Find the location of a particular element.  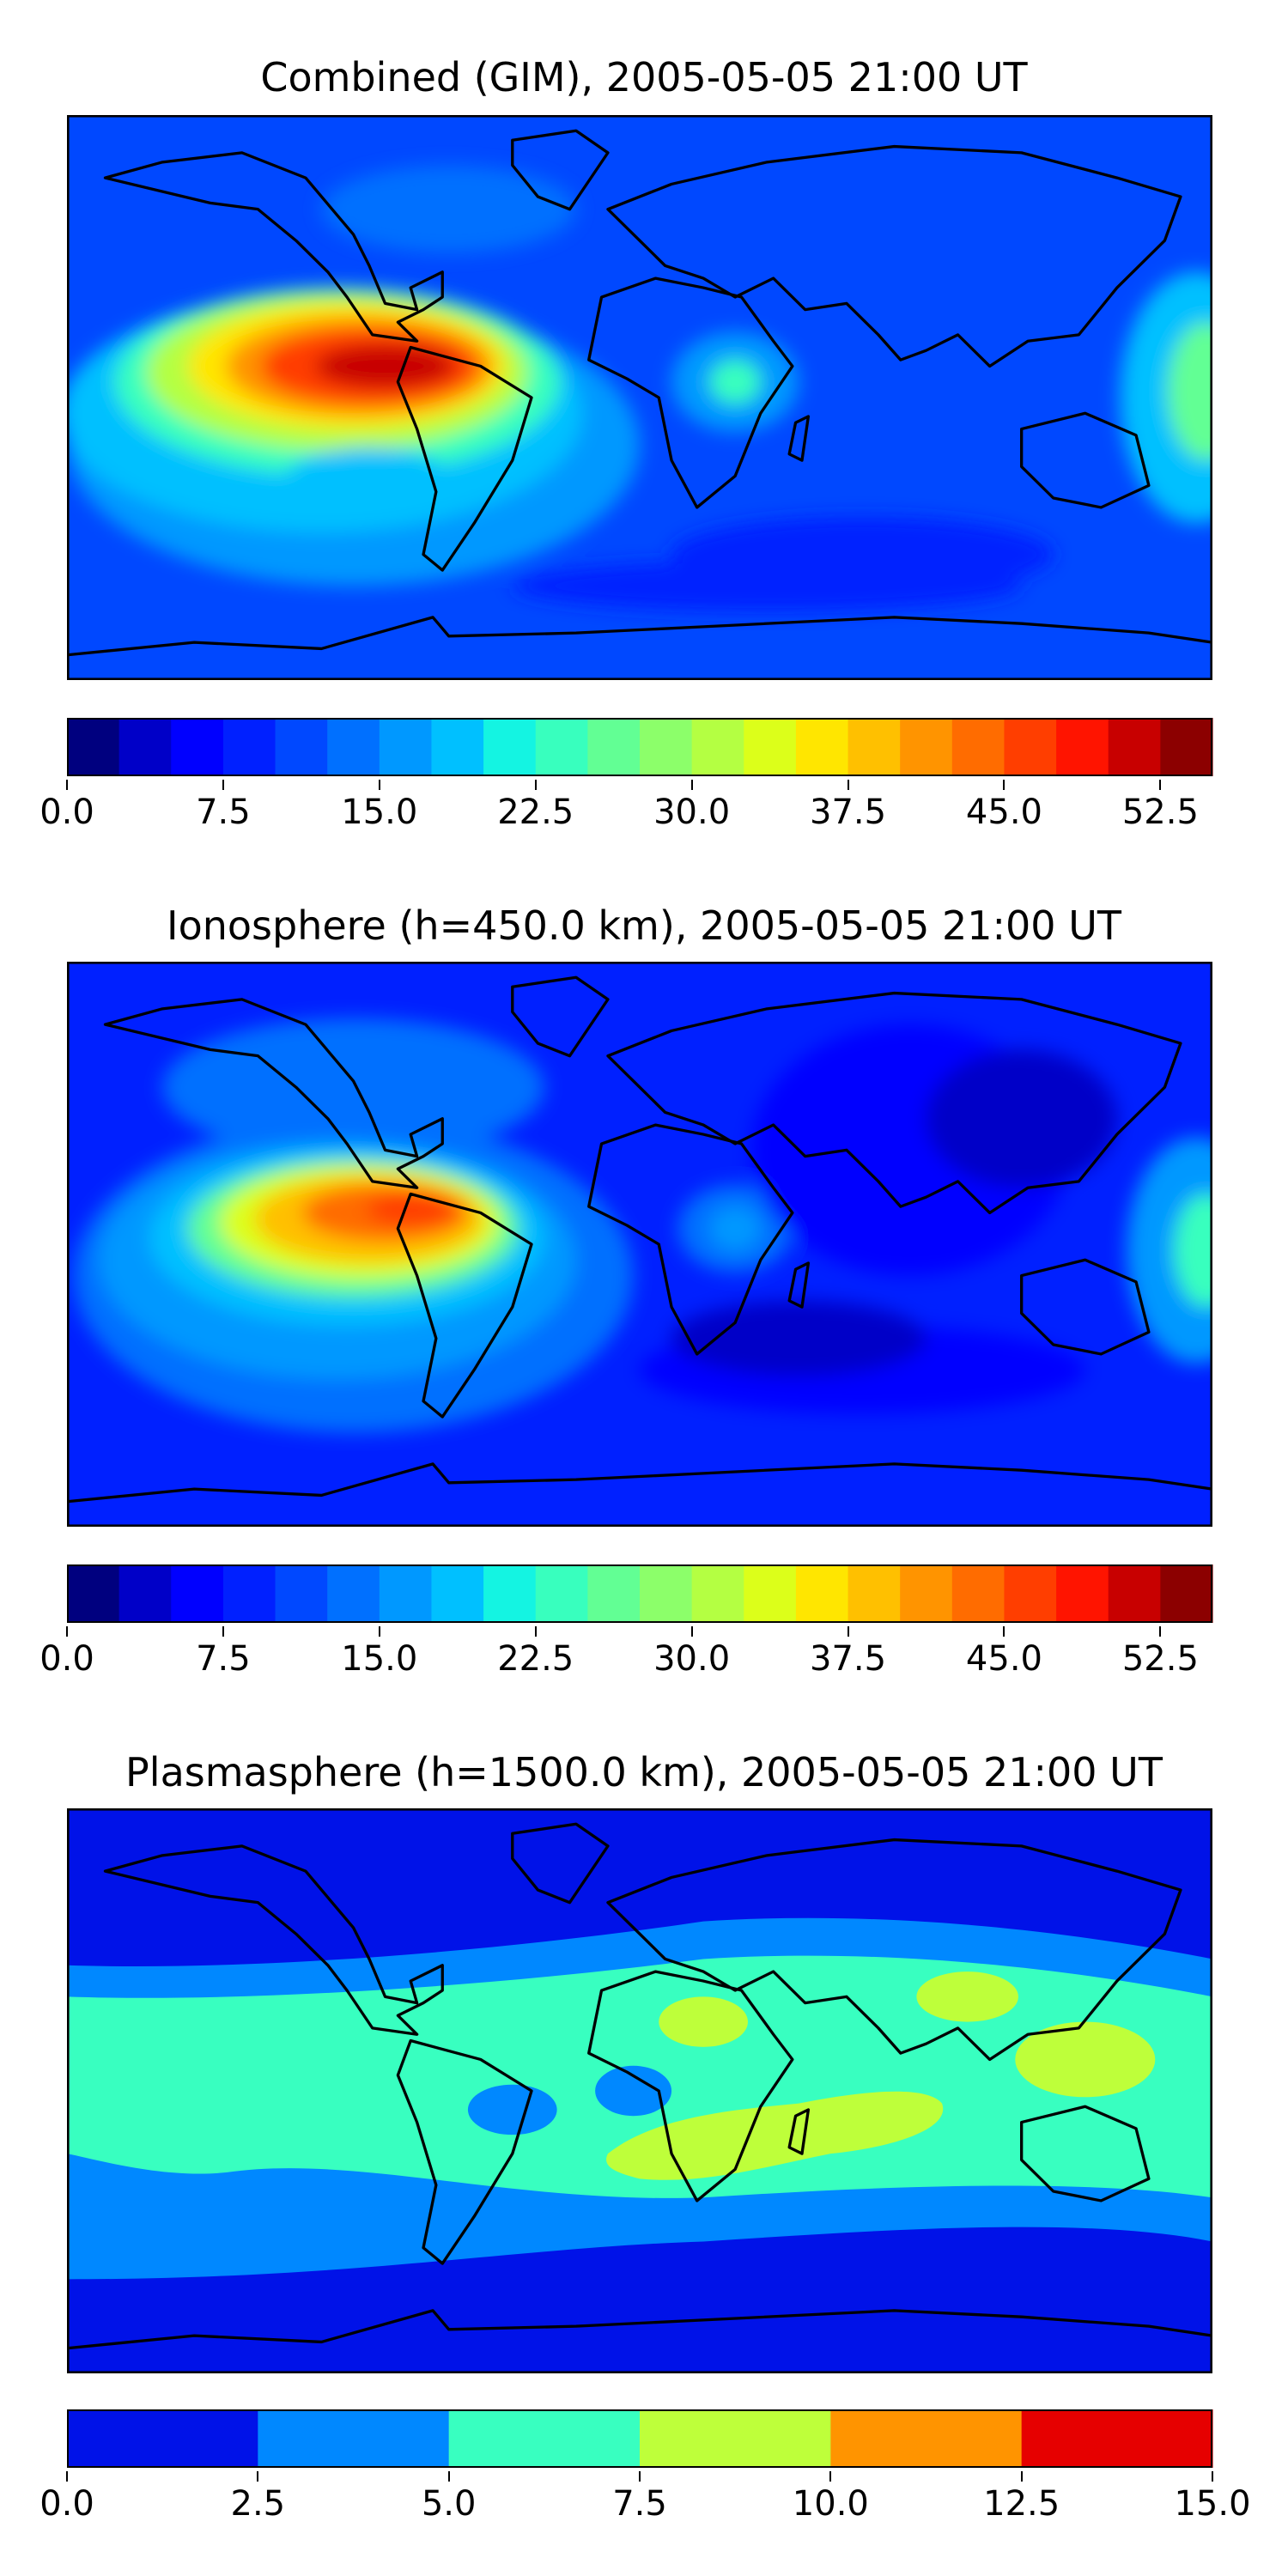

colorbar-ticks-ionosphere: 0.0 7.5 15.0 22.5 30.0 37.5 45.0 52.5 is located at coordinates (625, 1658).